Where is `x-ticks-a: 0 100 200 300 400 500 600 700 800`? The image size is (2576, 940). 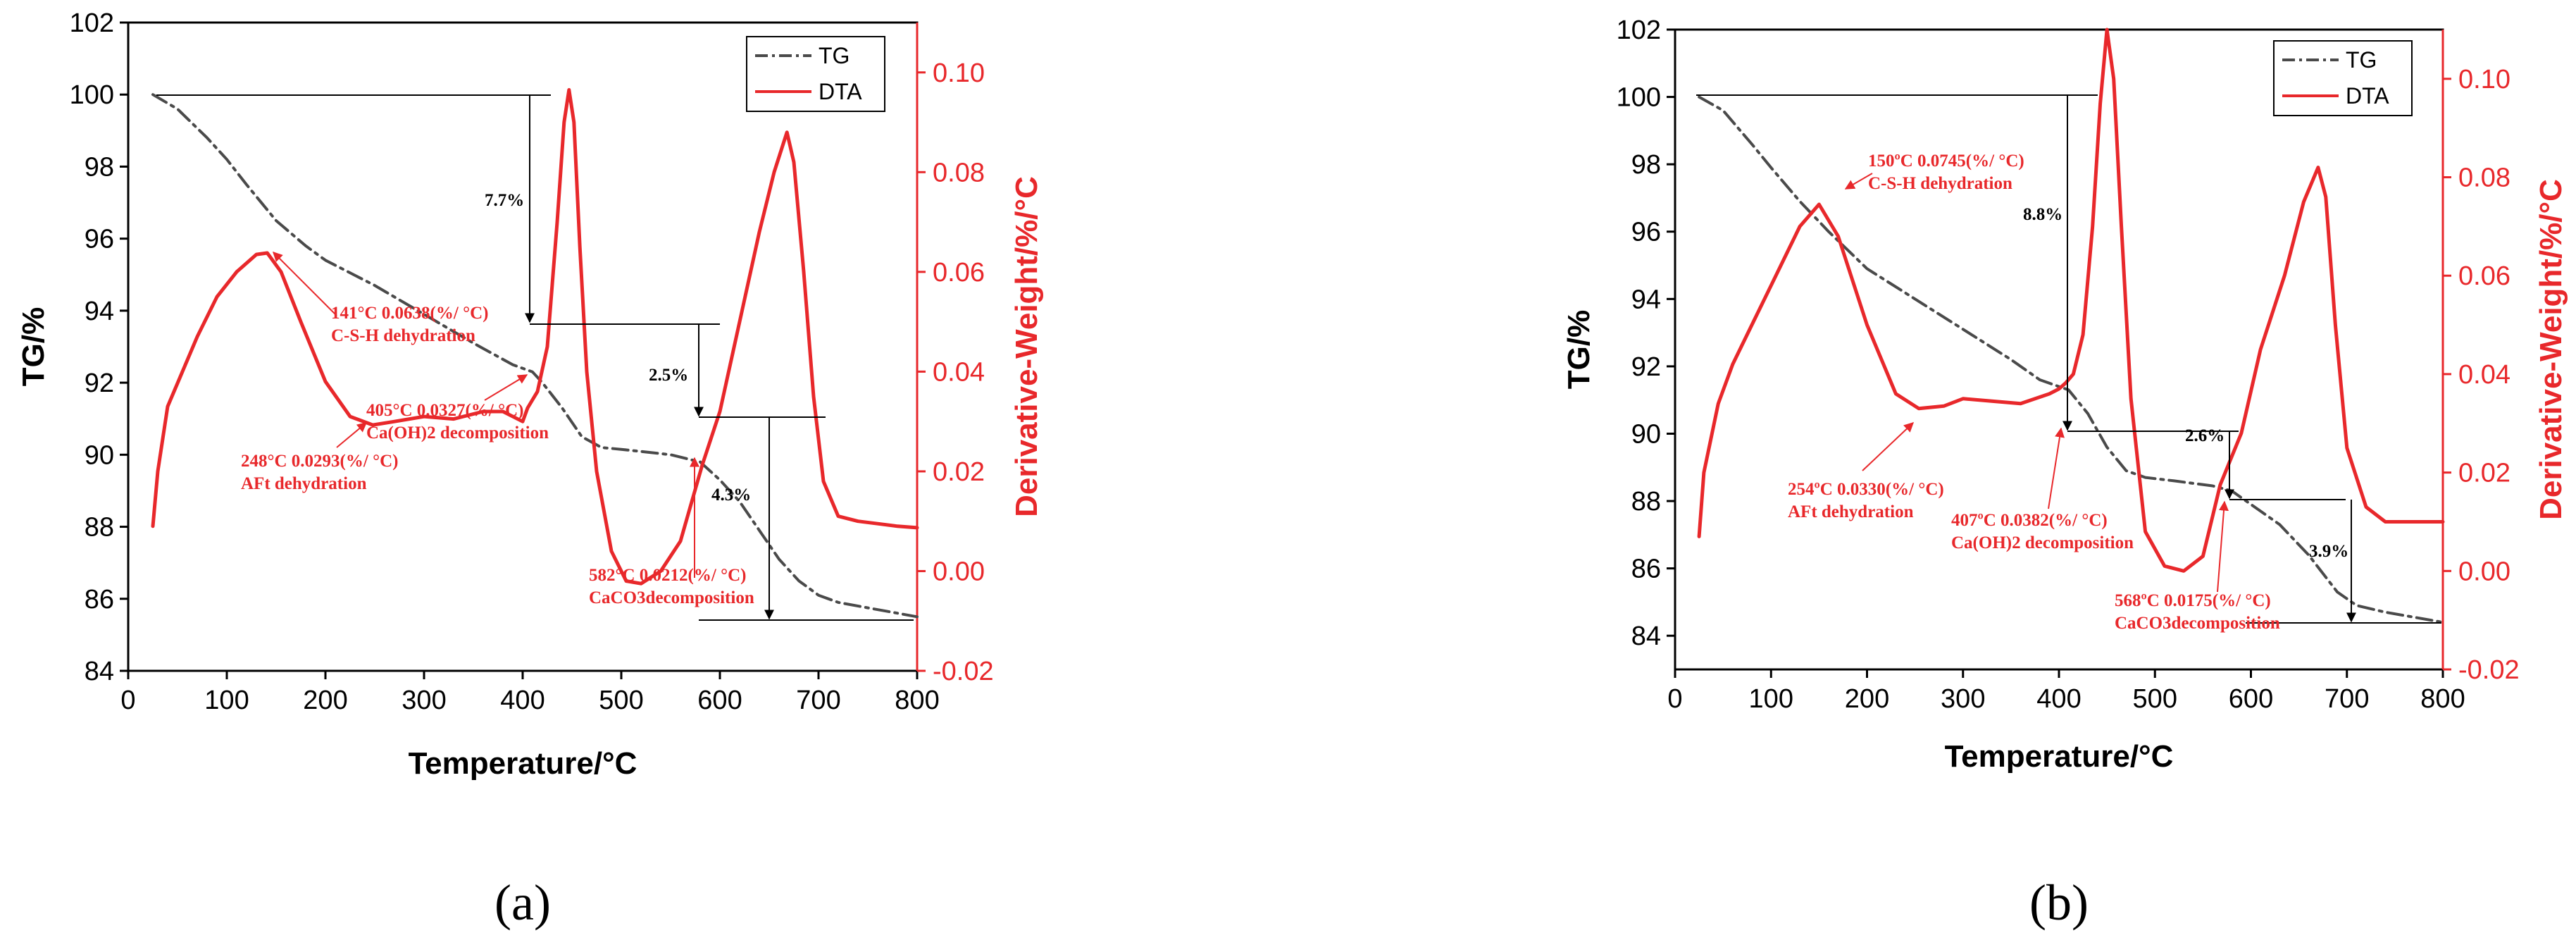 x-ticks-a: 0 100 200 300 400 500 600 700 800 is located at coordinates (530, 693).